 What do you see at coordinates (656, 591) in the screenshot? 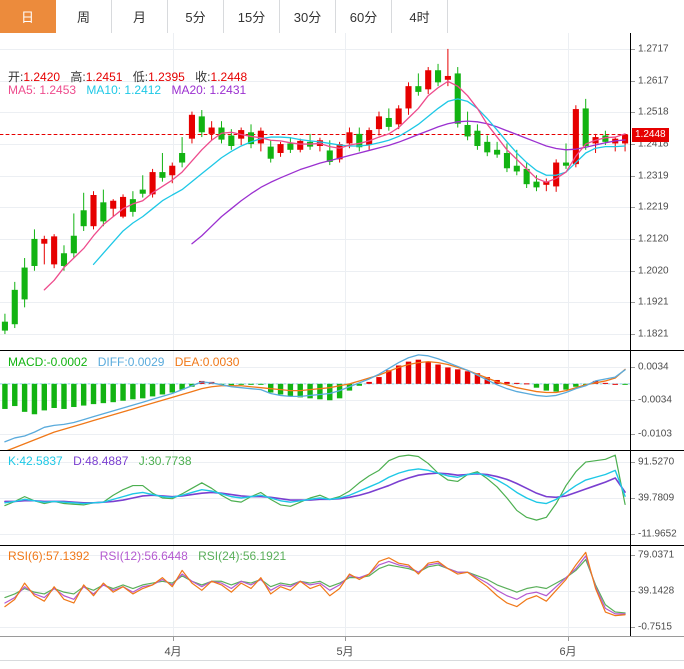
I see `axis-label: 39.1428` at bounding box center [656, 591].